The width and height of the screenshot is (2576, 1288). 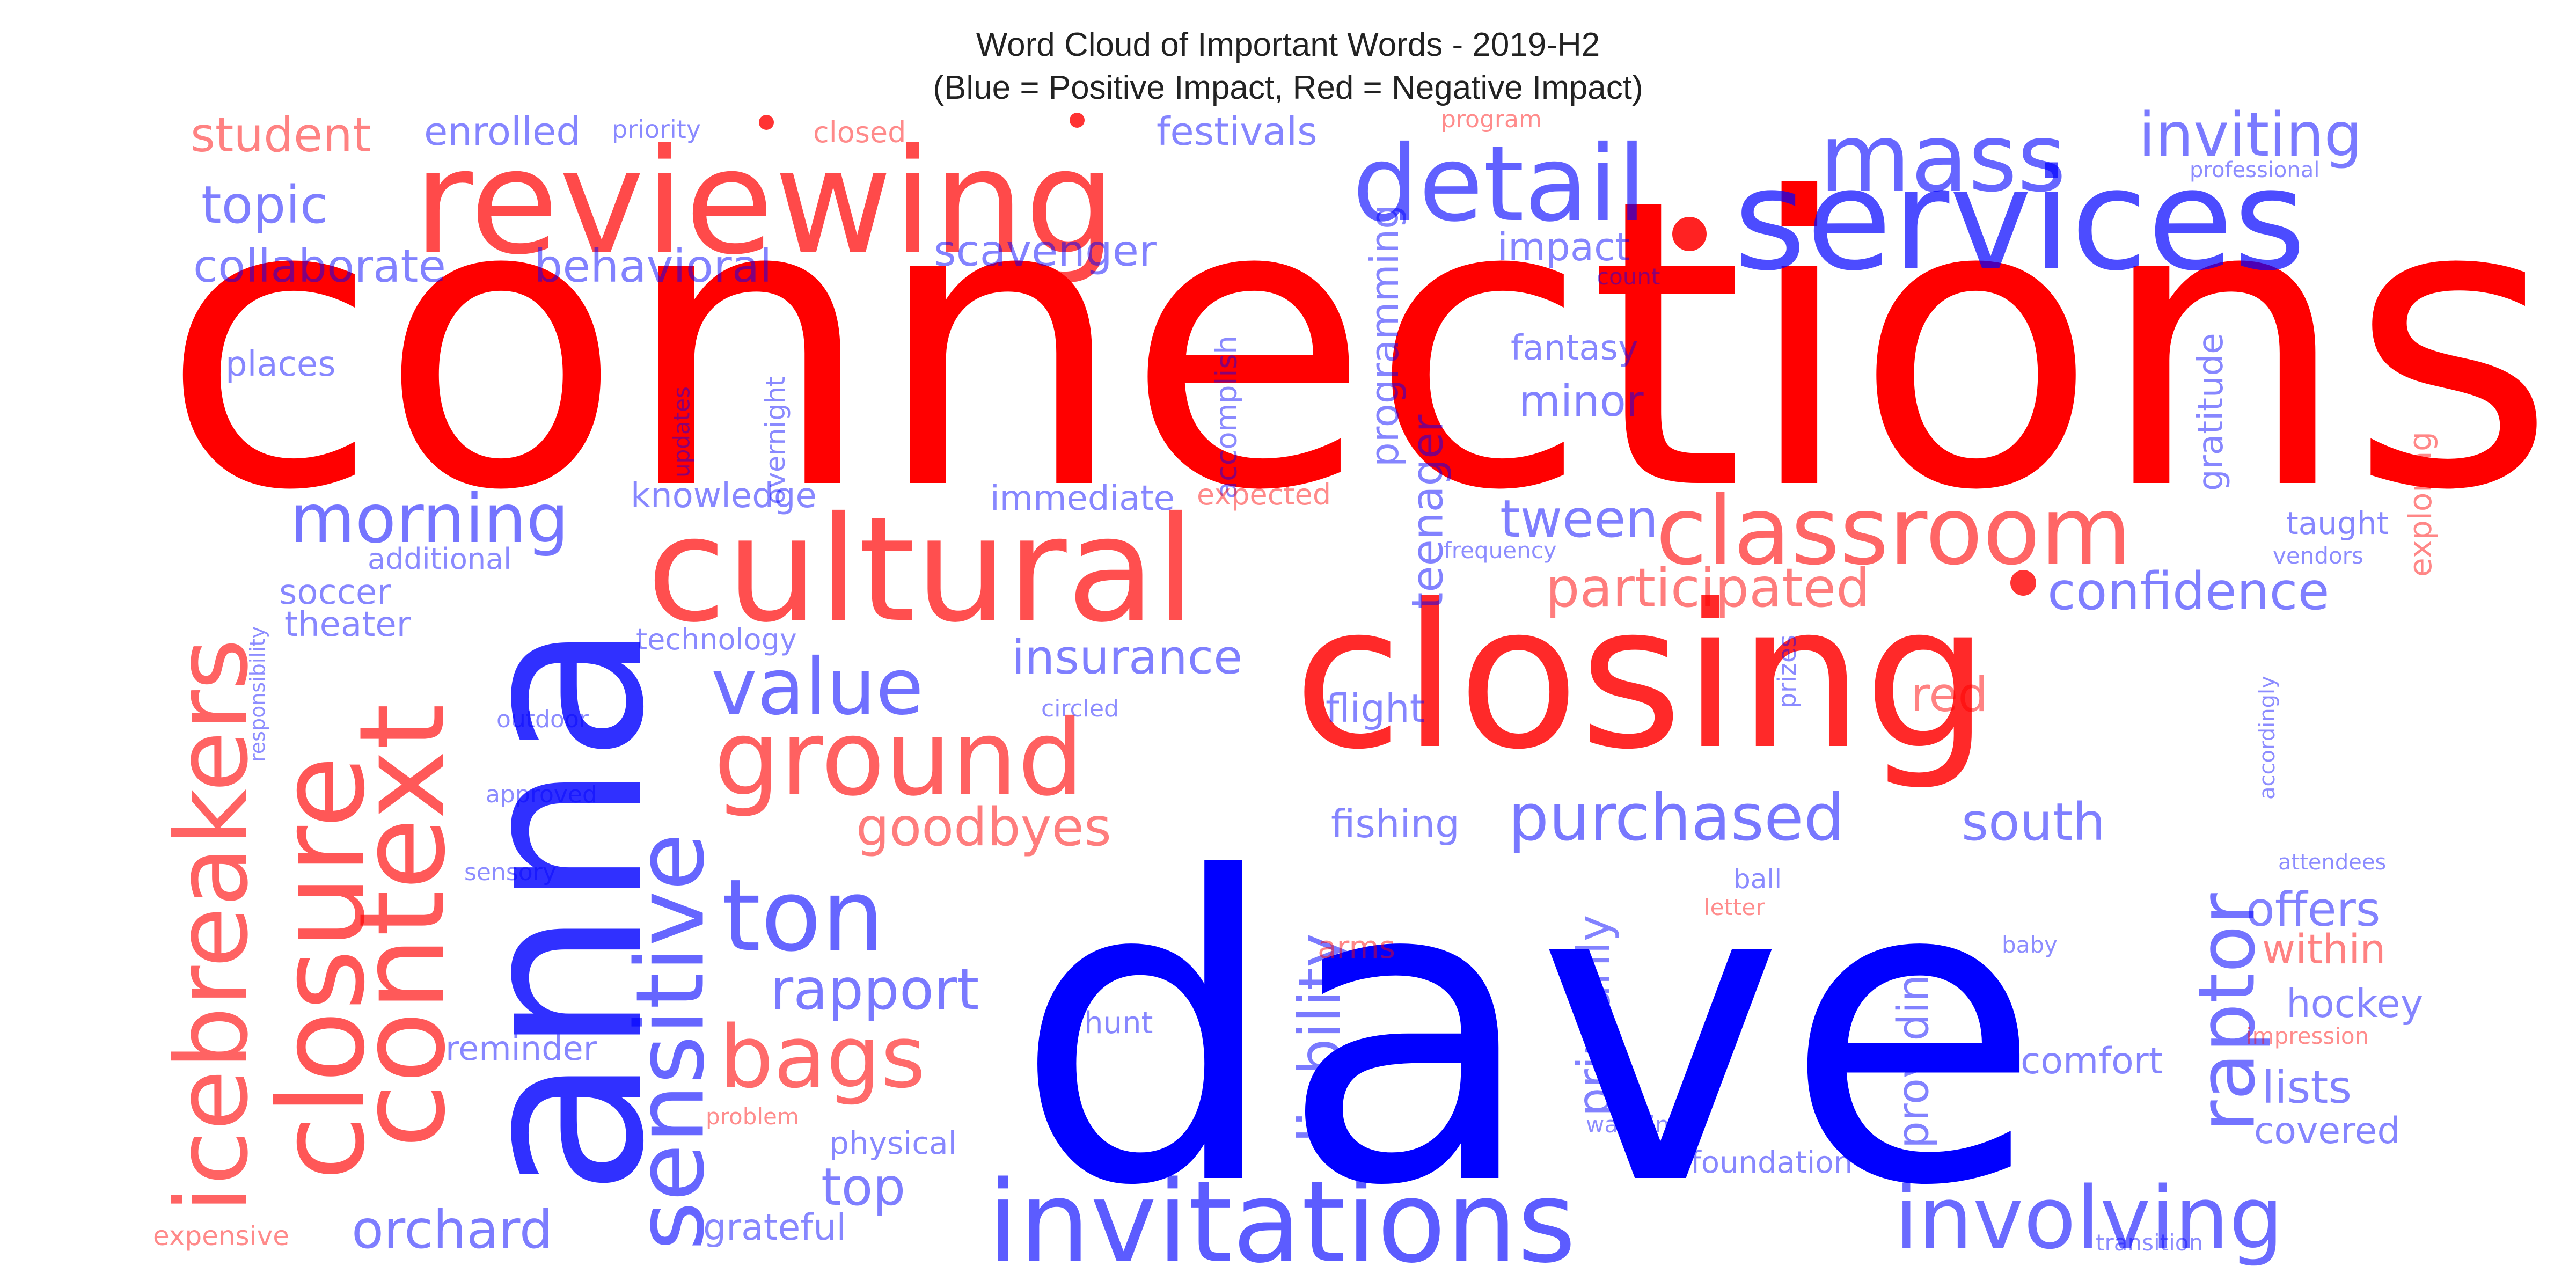 I want to click on word-confidence: confidence, so click(x=2188, y=591).